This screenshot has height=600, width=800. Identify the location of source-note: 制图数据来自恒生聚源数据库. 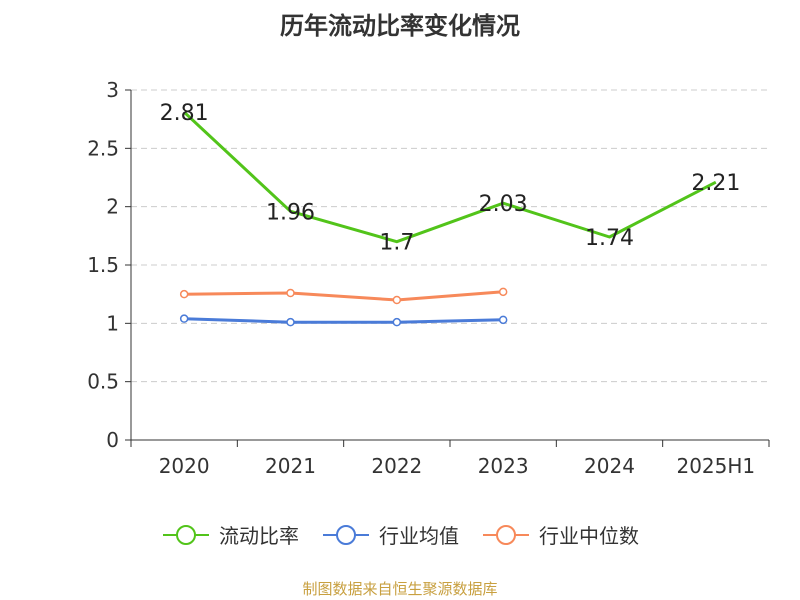
(400, 589).